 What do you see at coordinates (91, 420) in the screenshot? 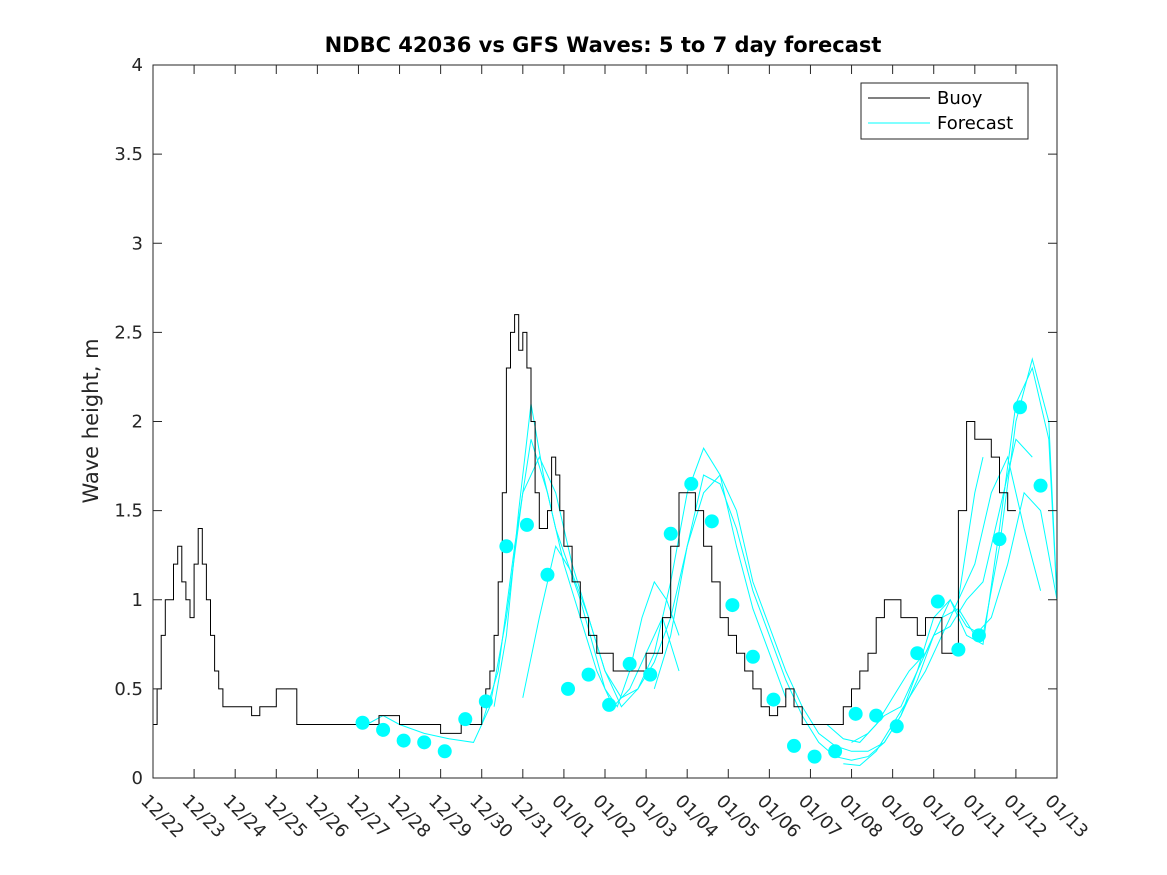
I see `y-axis-label: Wave height, m` at bounding box center [91, 420].